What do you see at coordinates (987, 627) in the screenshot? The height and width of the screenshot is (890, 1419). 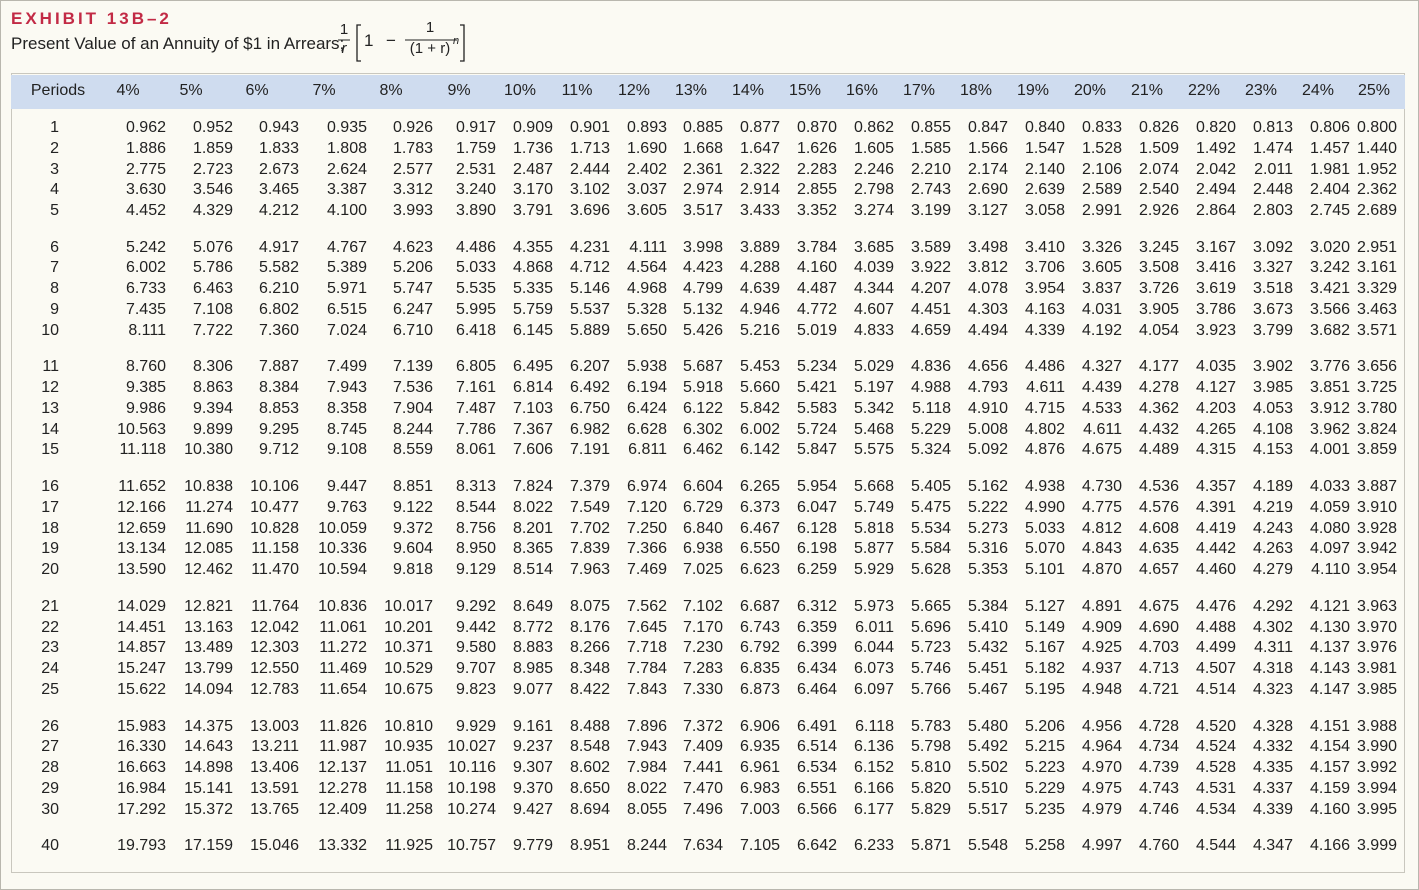 I see `factor: 5.410` at bounding box center [987, 627].